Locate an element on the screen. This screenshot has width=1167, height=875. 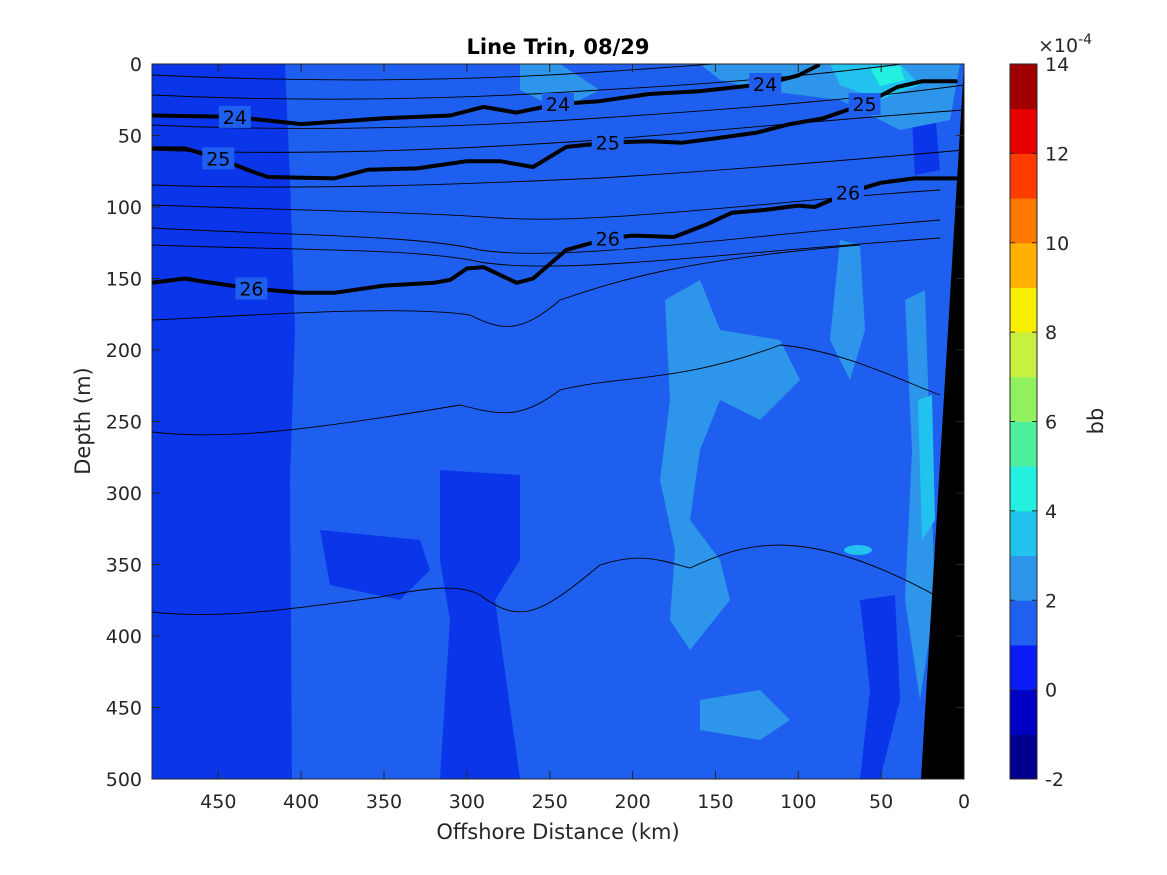
colorbar-exponent: ×10⁻⁴ is located at coordinates (1065, 44).